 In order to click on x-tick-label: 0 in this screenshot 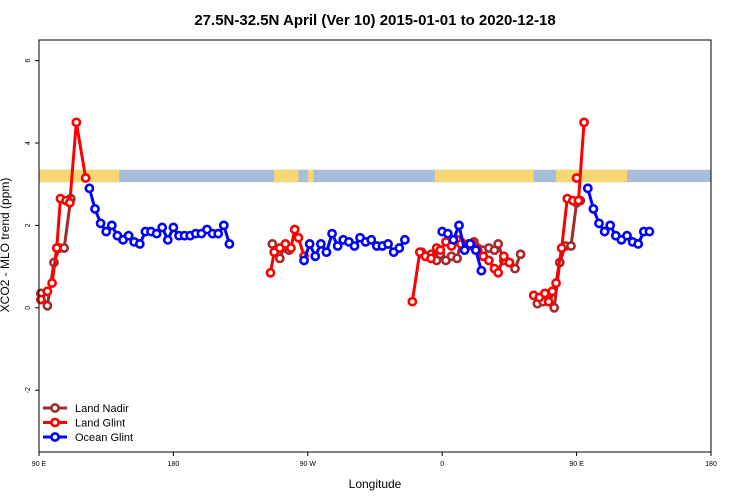, I will do `click(442, 464)`.